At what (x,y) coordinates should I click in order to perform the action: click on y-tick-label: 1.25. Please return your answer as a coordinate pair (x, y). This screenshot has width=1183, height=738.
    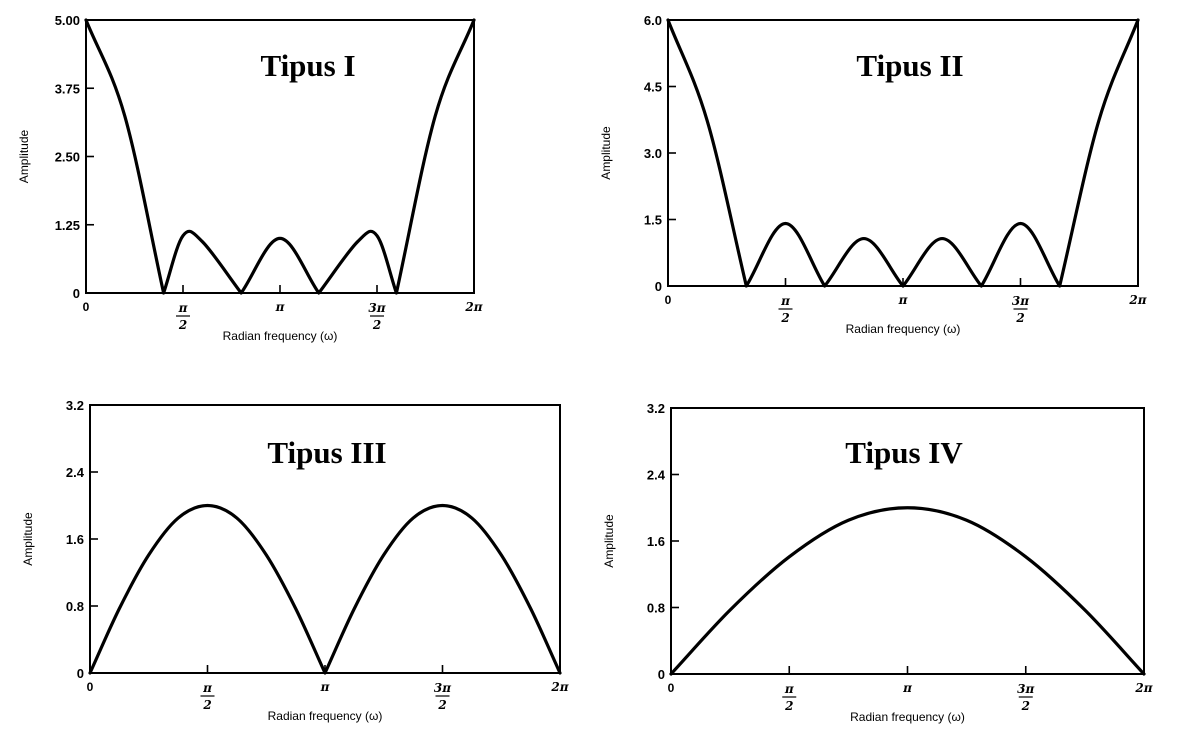
    Looking at the image, I should click on (67, 225).